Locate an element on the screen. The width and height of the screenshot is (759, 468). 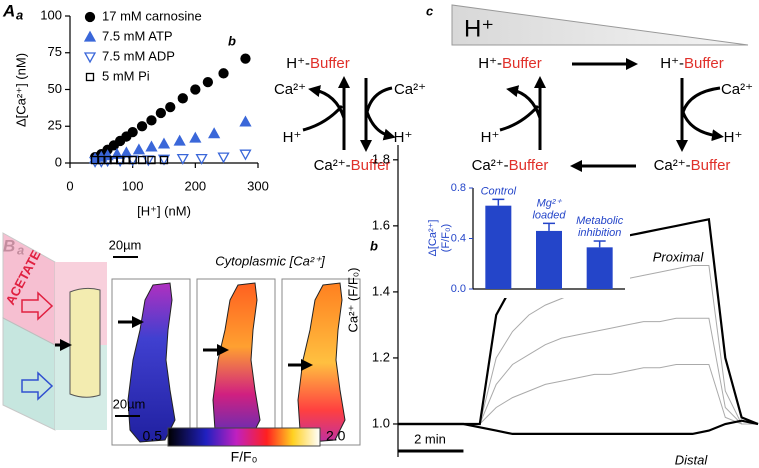
y-axis-label: Δ[Ca²⁺] (nM) is located at coordinates (20, 90).